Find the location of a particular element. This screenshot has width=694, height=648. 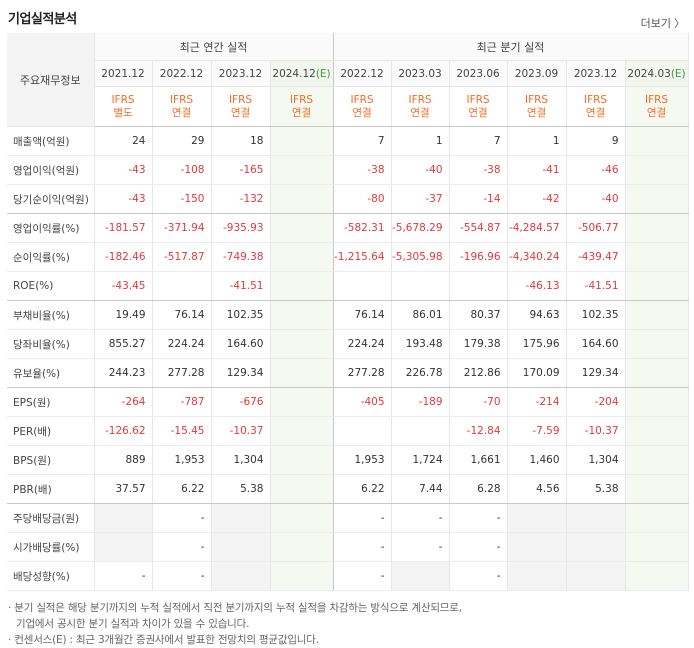

row-label: 시가배당률(%) is located at coordinates (51, 547).